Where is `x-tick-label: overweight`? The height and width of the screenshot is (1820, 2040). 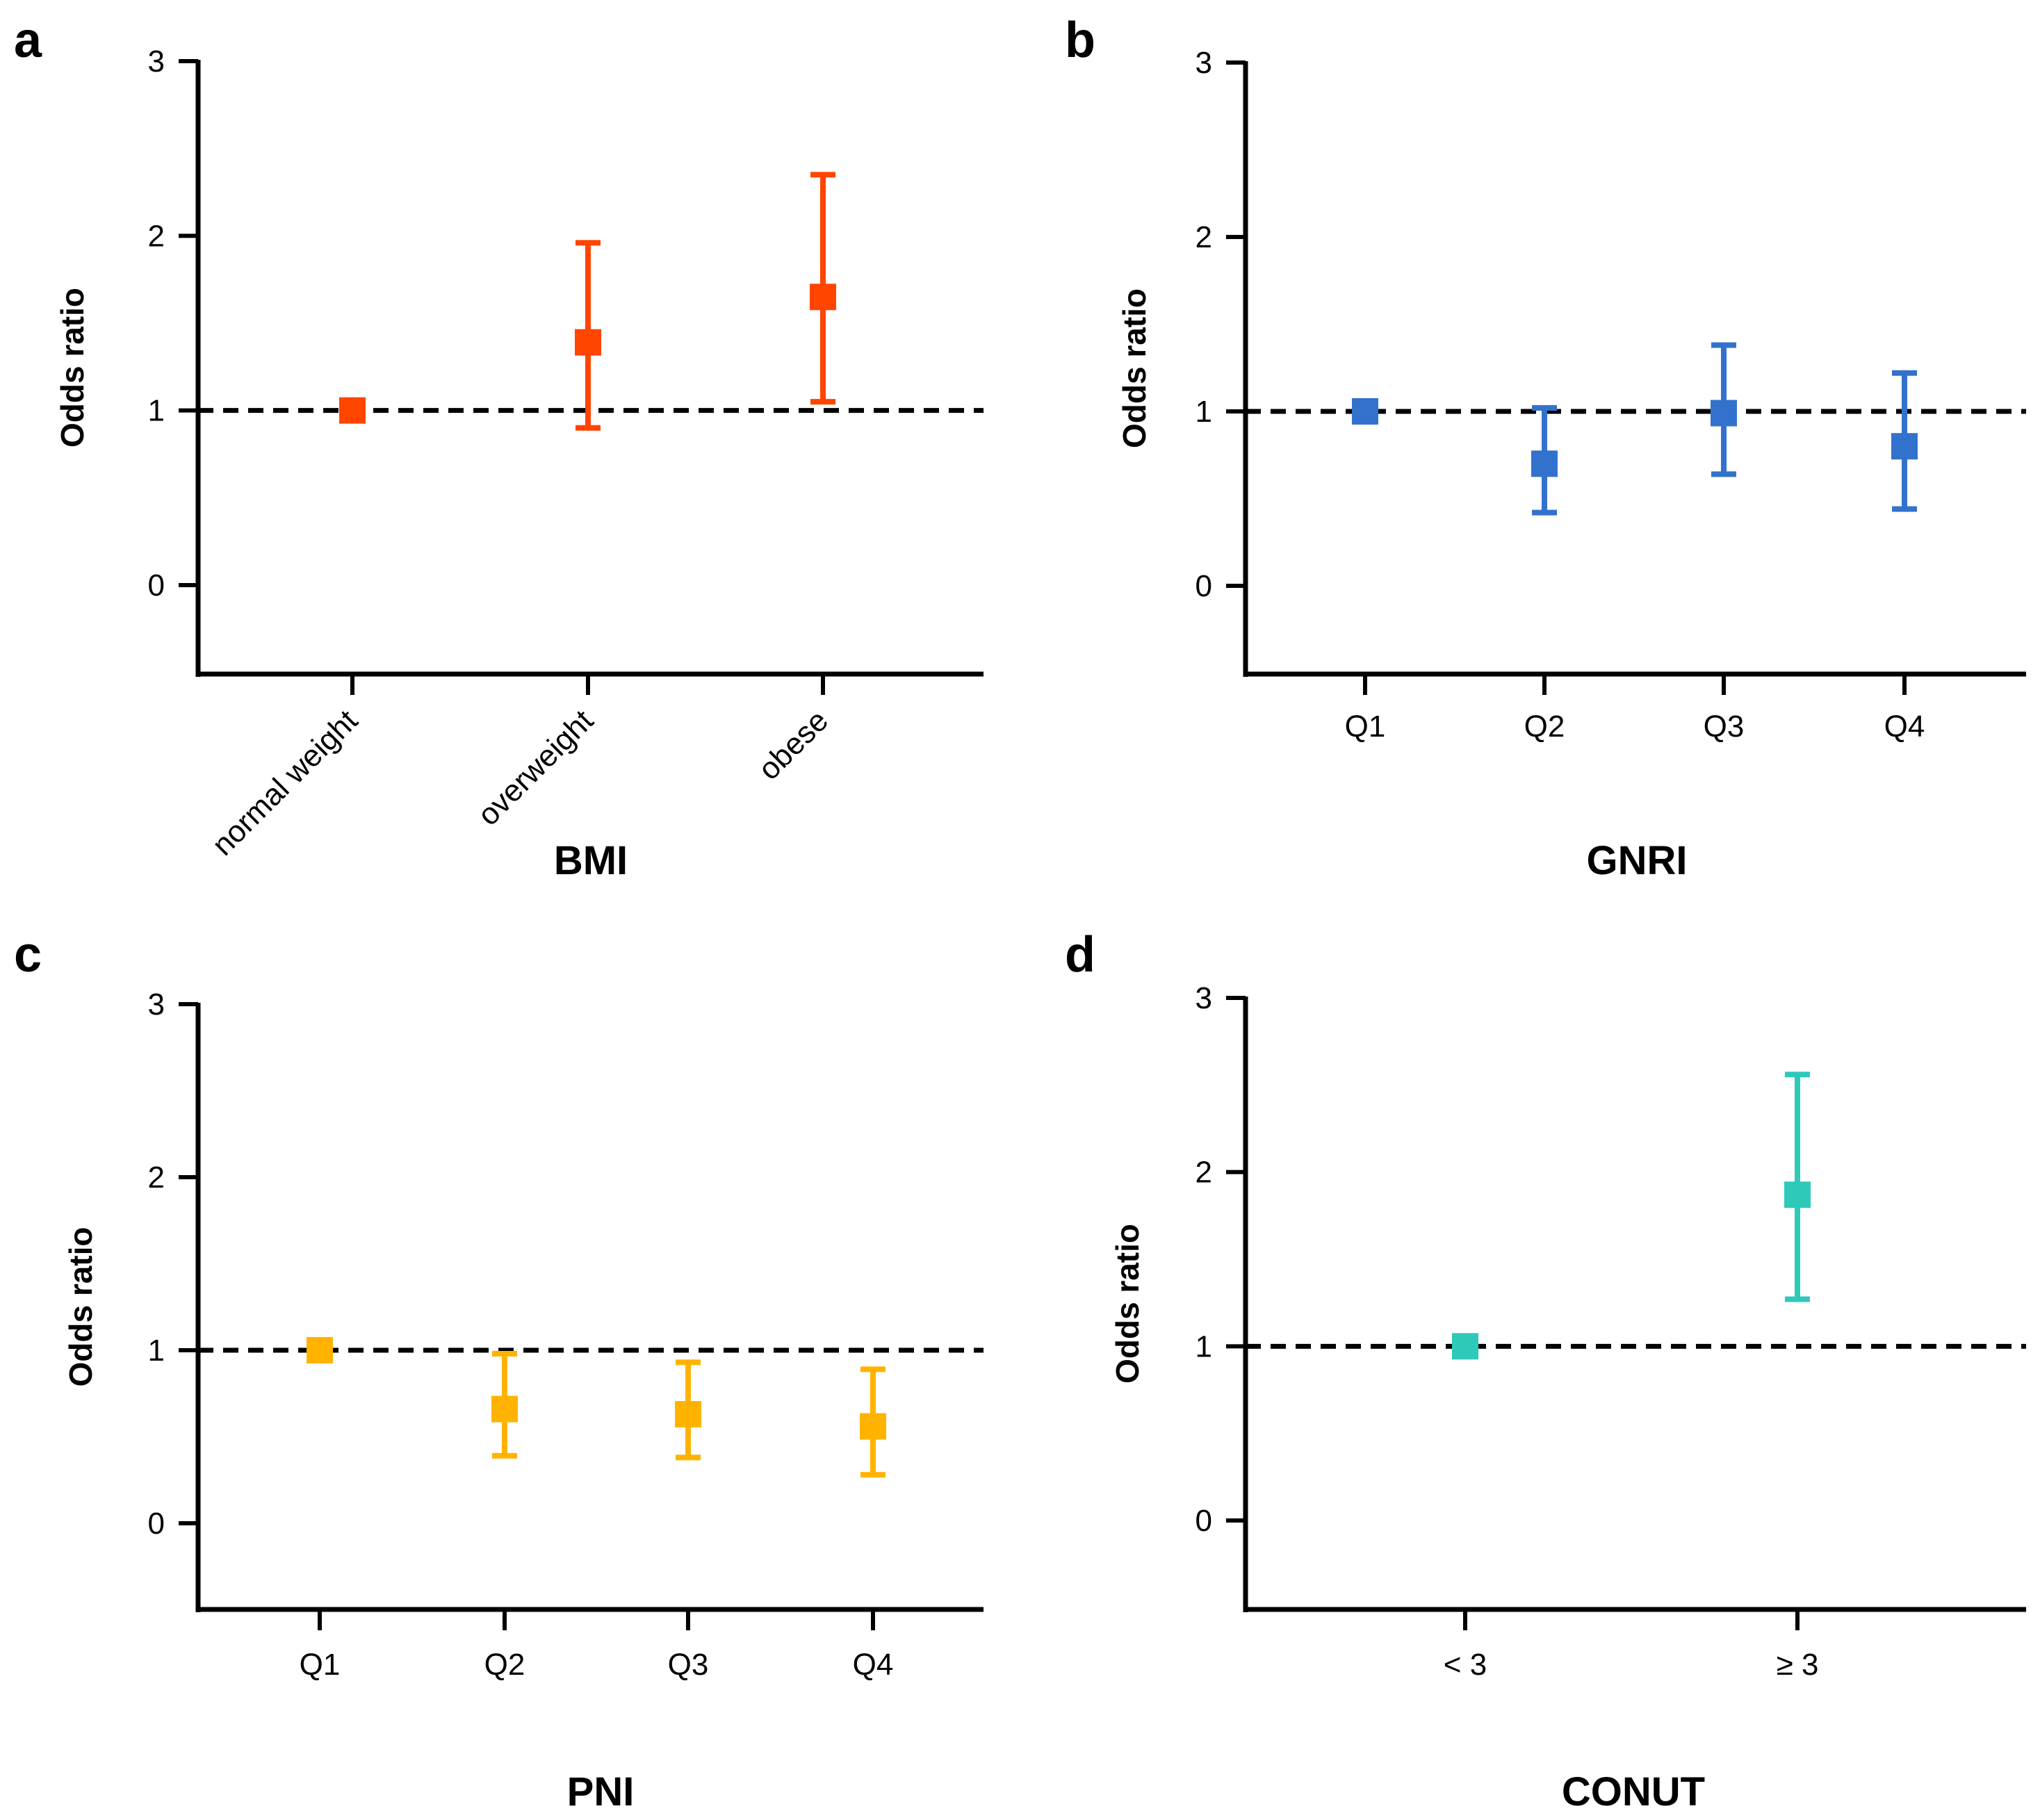
x-tick-label: overweight is located at coordinates (535, 767).